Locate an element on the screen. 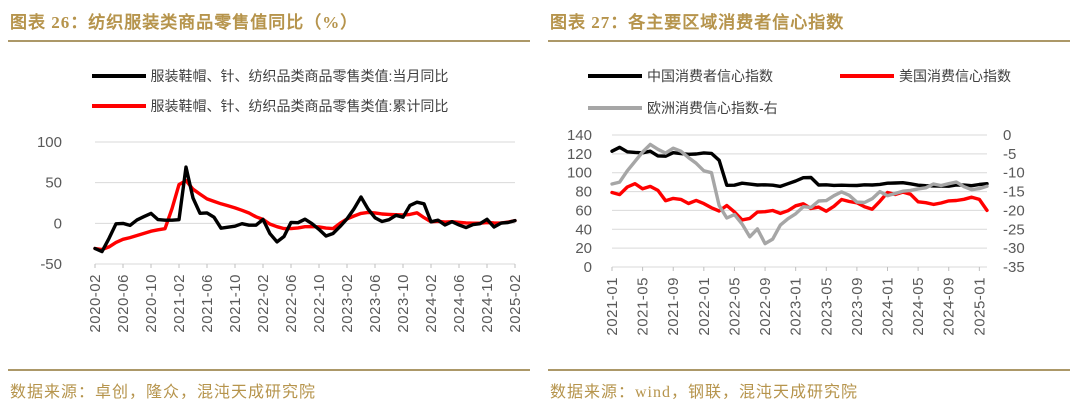  x-axis-tick-label: 2020-10 is located at coordinates (151, 303).